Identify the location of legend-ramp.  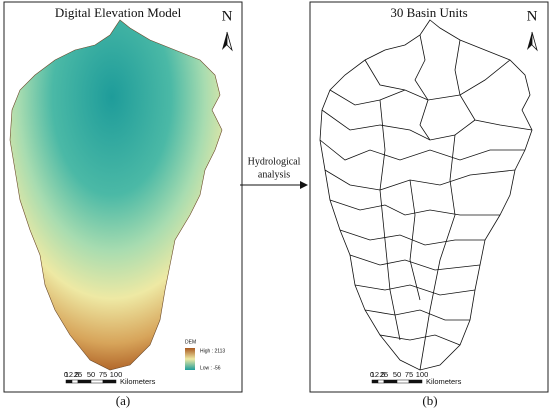
(190, 359).